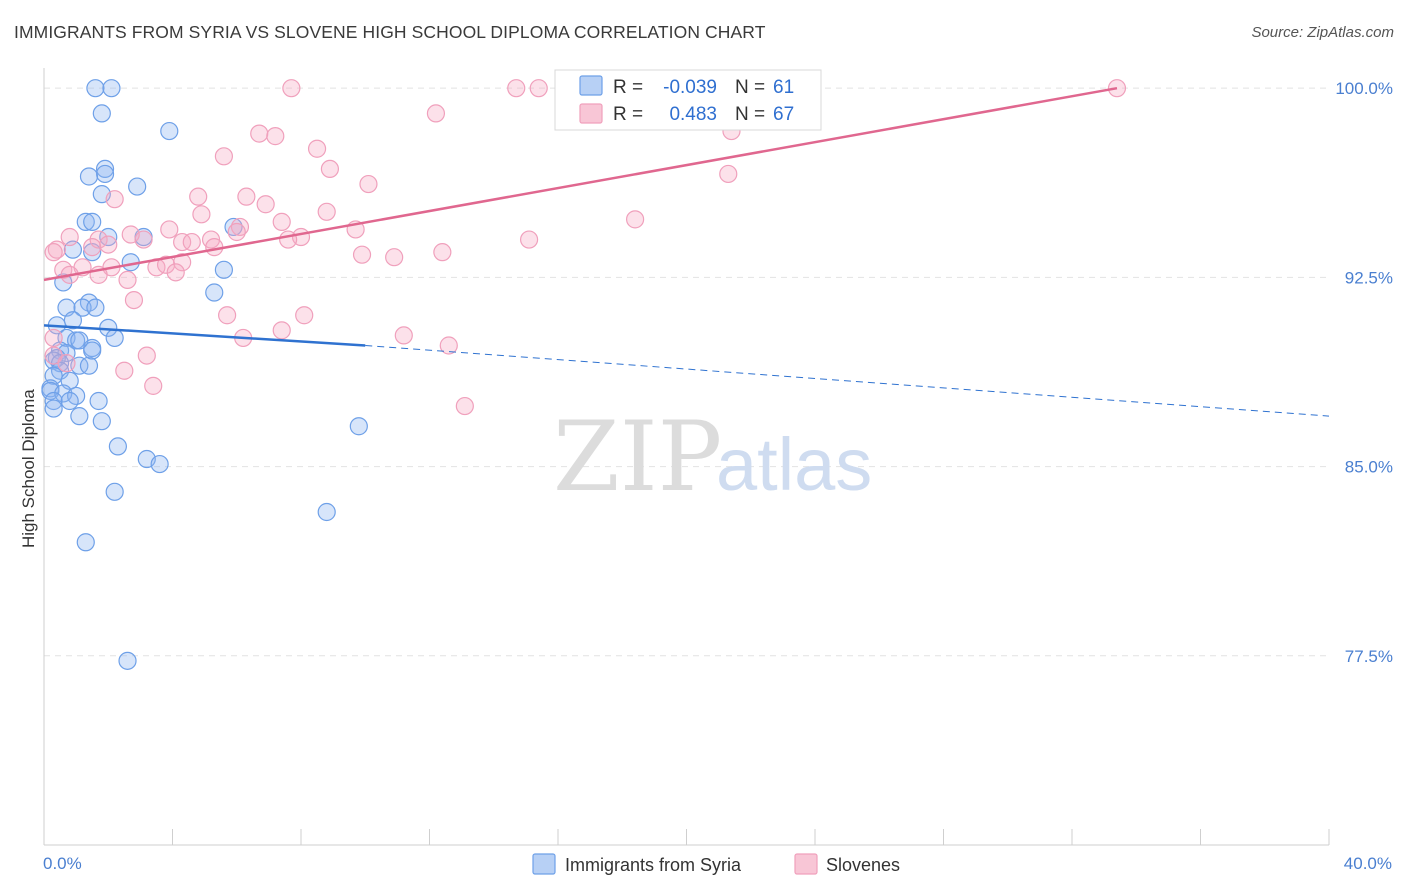 Image resolution: width=1406 pixels, height=892 pixels. Describe the element at coordinates (1368, 863) in the screenshot. I see `x-tick-max: 40.0%` at that location.